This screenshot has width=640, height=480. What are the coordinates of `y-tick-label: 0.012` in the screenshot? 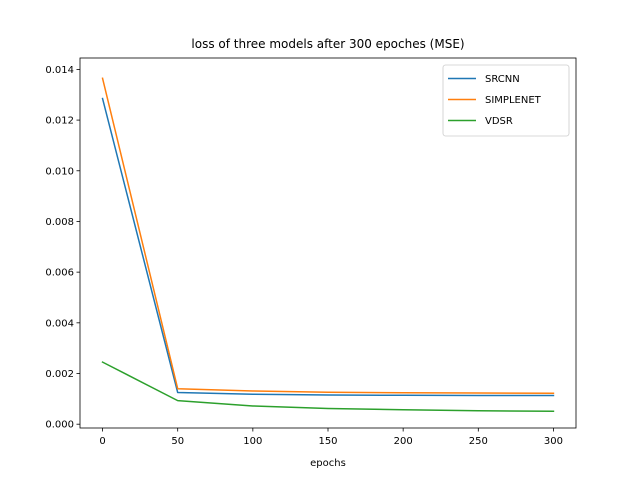 It's located at (59, 121).